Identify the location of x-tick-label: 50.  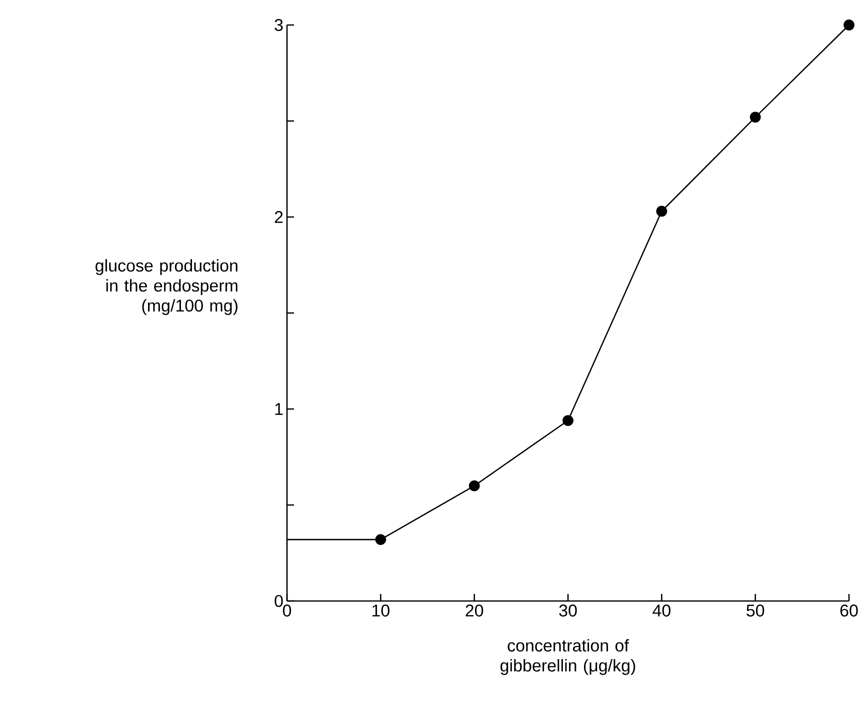
(755, 610).